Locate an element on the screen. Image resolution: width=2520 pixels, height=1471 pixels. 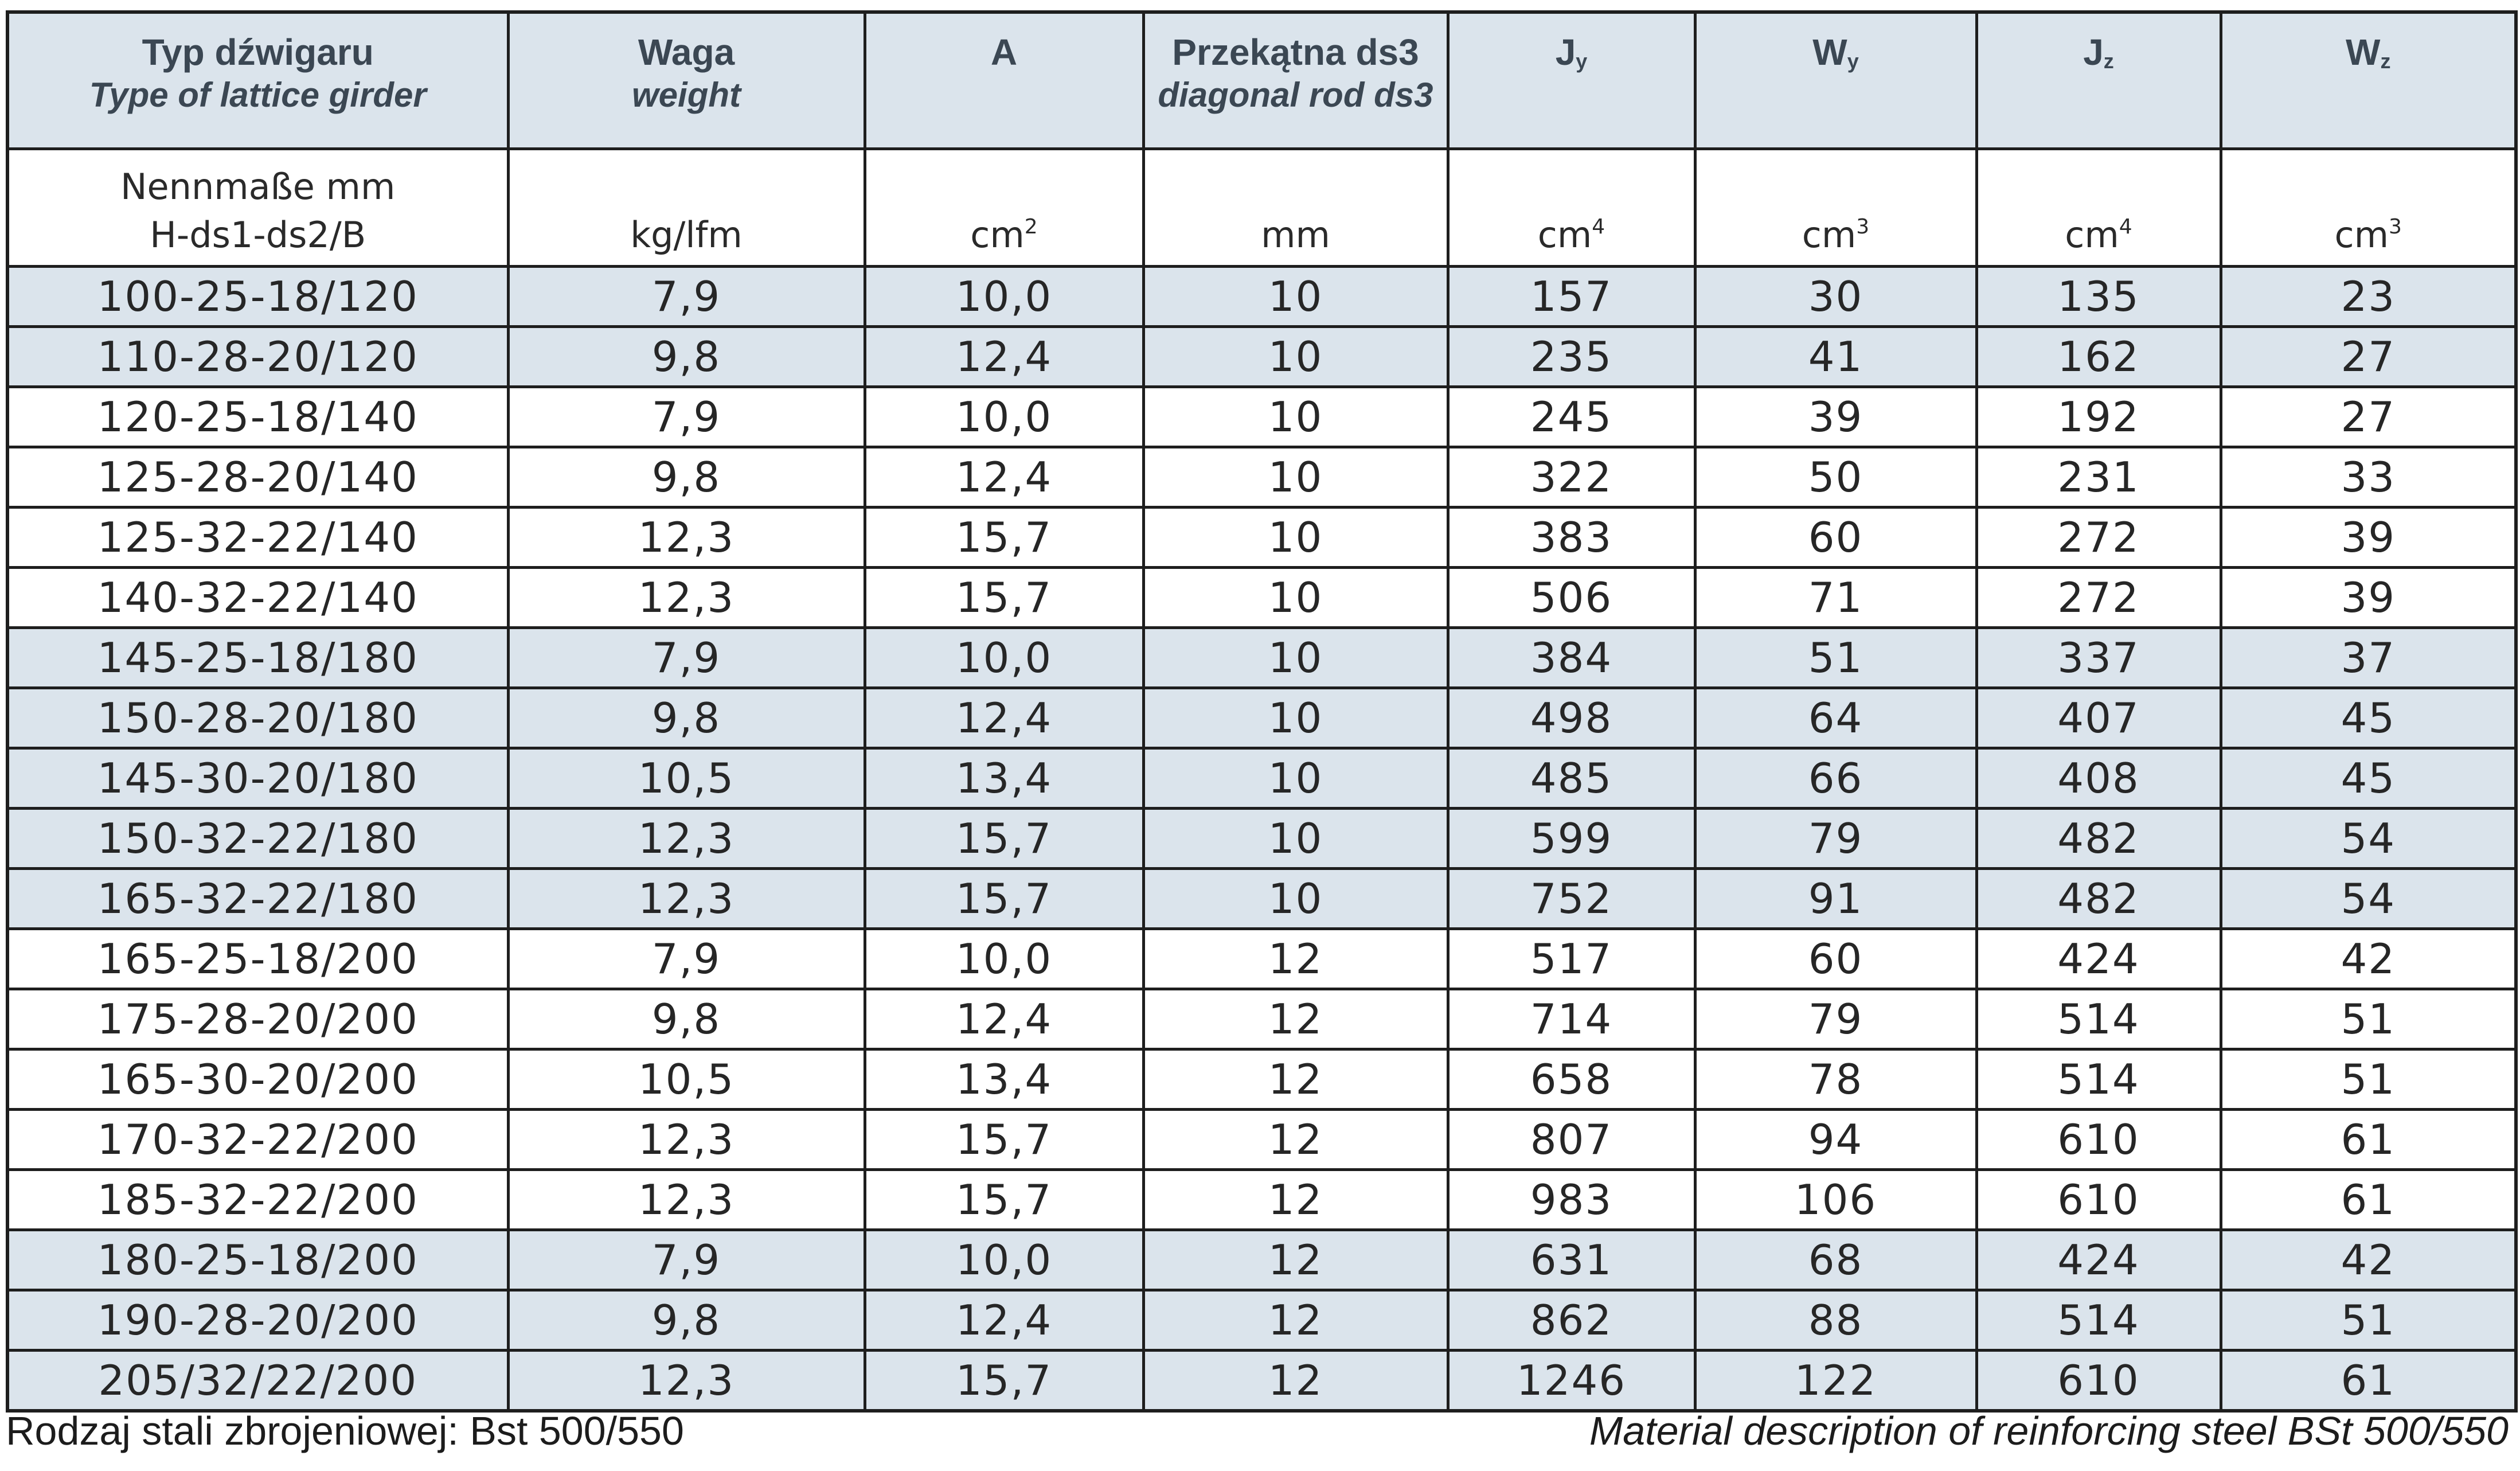
cell-type: 140-32-22/140 is located at coordinates (258, 597).